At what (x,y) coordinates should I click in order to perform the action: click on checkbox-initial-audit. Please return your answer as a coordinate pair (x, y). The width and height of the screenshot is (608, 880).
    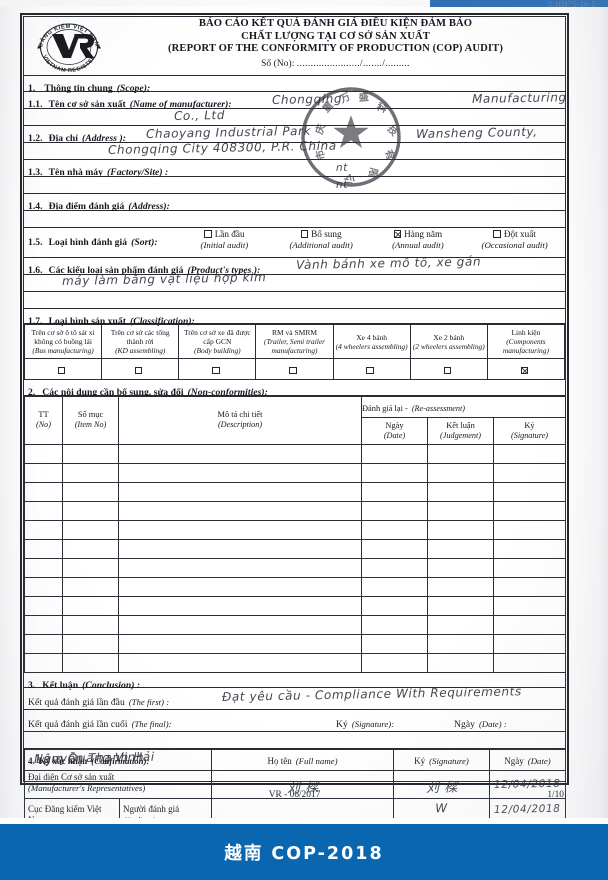
    Looking at the image, I should click on (208, 234).